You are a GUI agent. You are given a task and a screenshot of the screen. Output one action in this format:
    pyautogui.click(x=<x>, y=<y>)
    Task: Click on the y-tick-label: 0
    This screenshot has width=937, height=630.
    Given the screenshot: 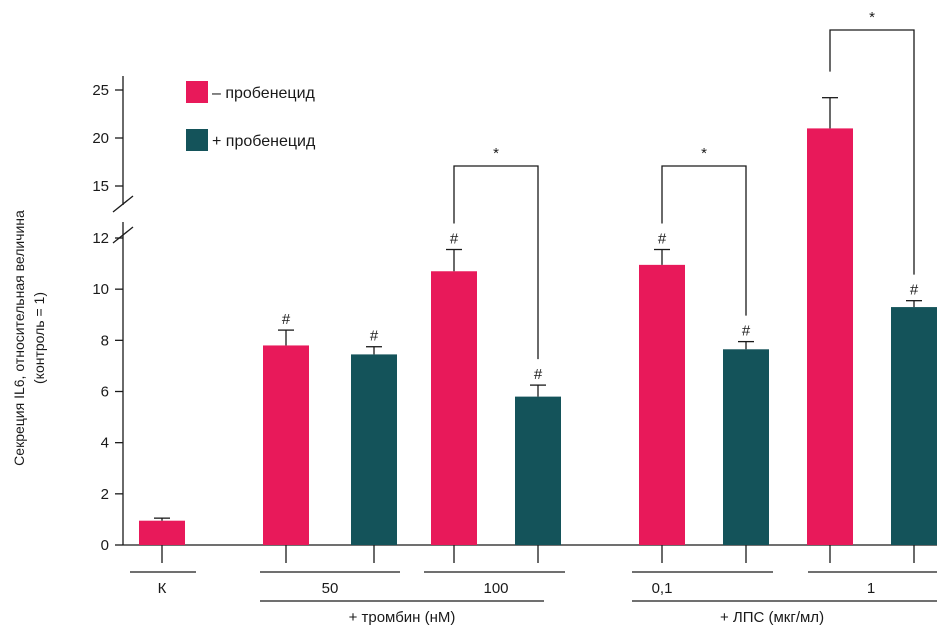 What is the action you would take?
    pyautogui.click(x=105, y=545)
    